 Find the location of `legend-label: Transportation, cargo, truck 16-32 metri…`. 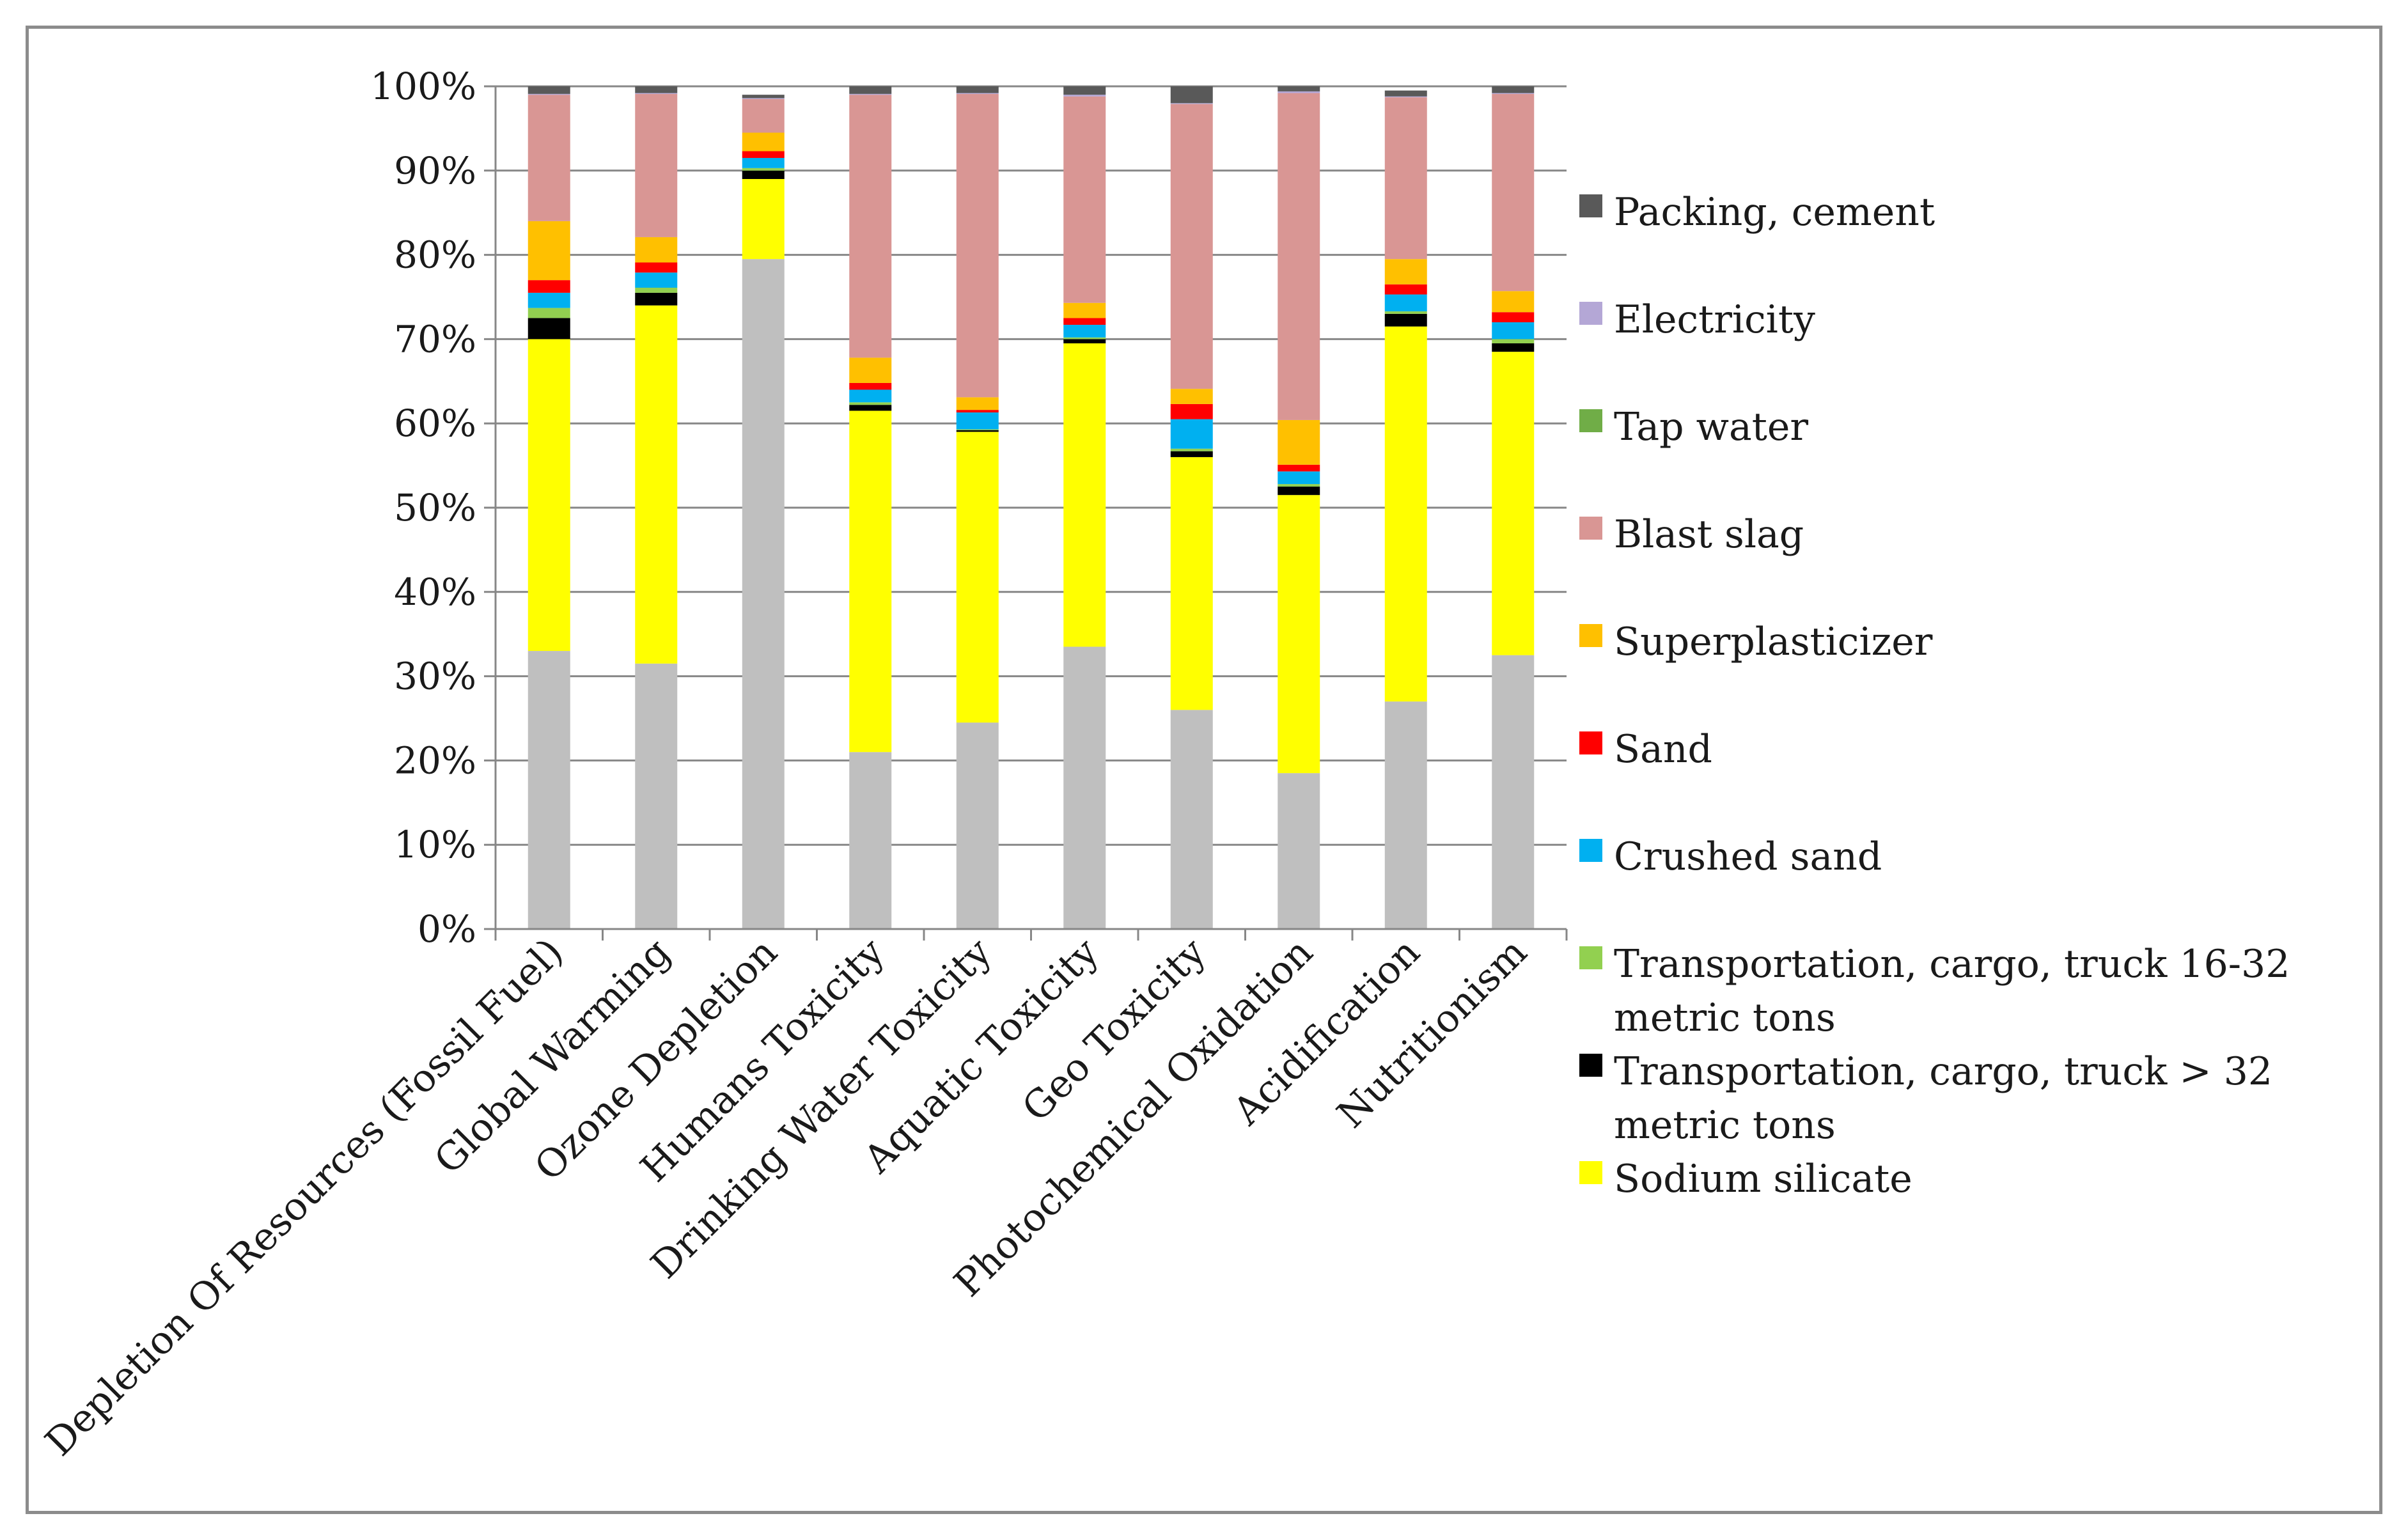

legend-label: Transportation, cargo, truck 16-32 metri… is located at coordinates (1952, 991).